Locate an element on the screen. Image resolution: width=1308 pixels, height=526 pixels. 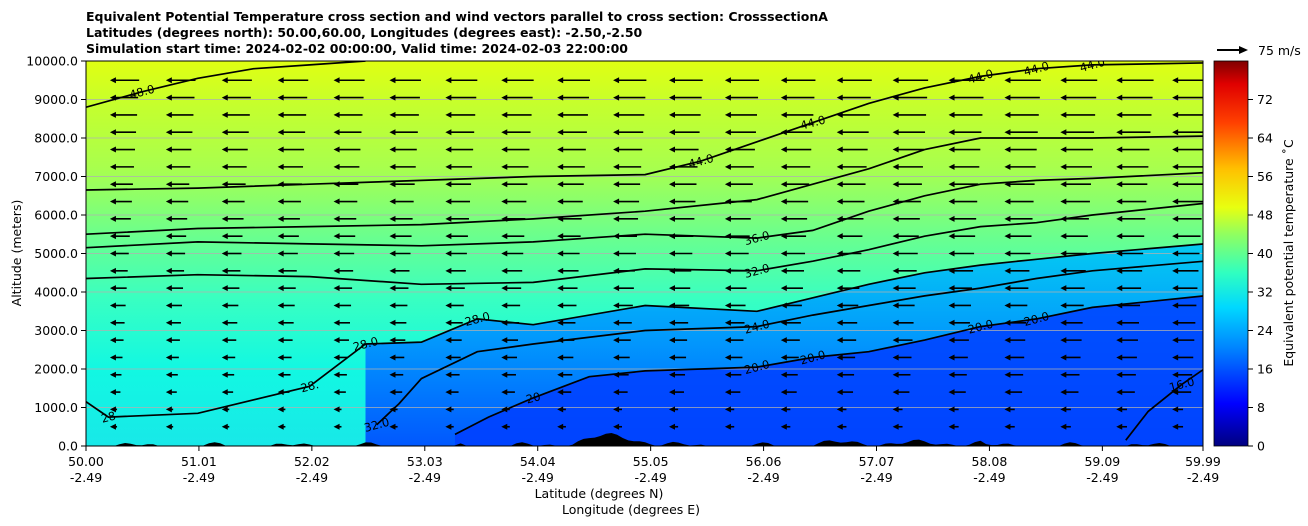
contour-label: 48.0 is located at coordinates (142, 92).